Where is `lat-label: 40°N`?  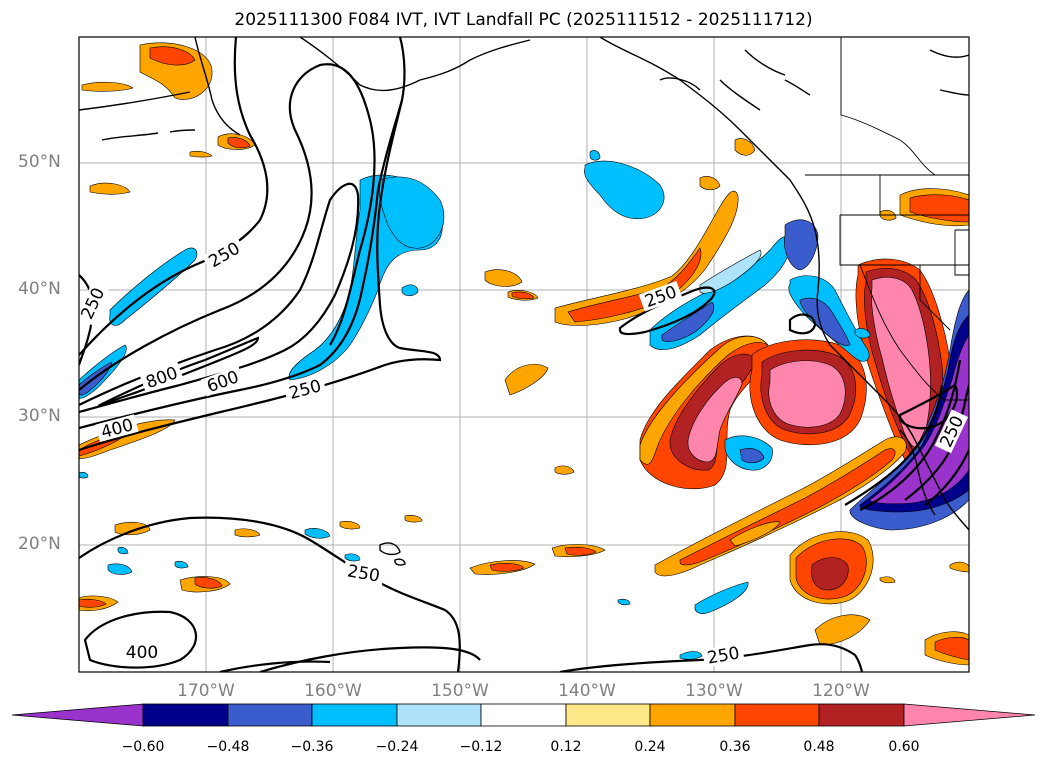
lat-label: 40°N is located at coordinates (39, 289).